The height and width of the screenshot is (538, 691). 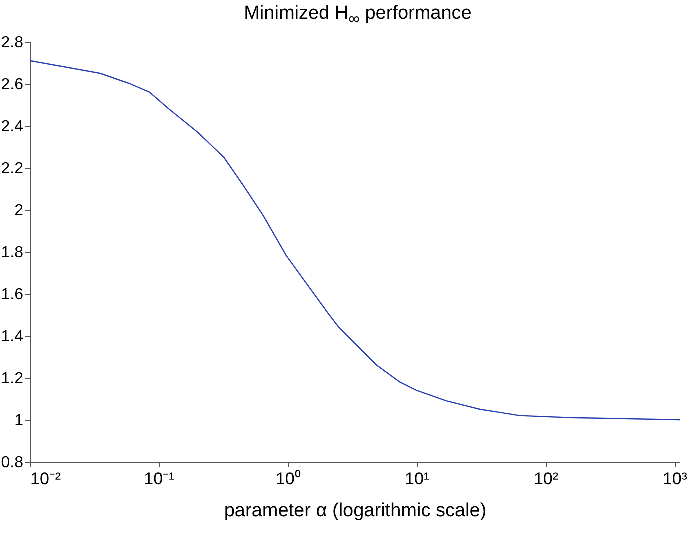 I want to click on y-tick-label: 2.8, so click(x=12, y=43).